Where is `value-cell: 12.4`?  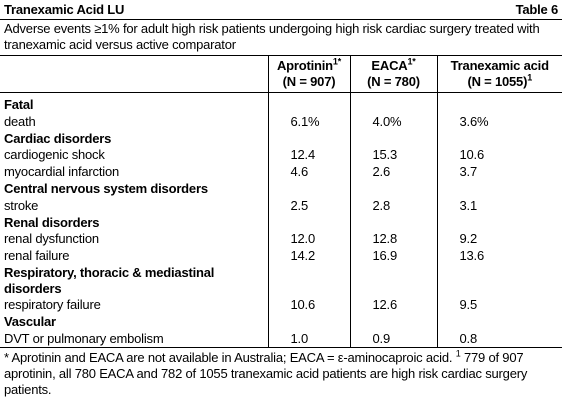
value-cell: 12.4 is located at coordinates (308, 156).